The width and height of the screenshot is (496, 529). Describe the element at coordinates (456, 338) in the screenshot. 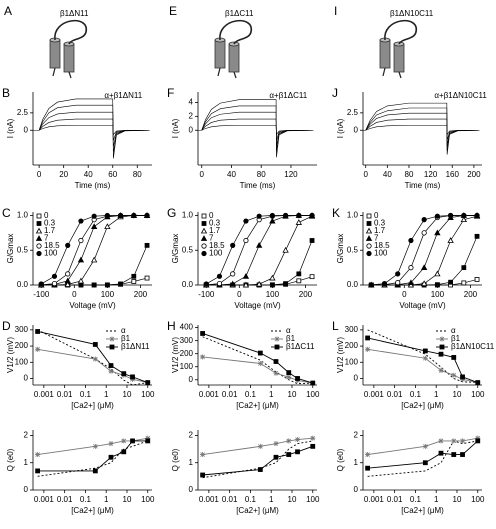

I see `legend-label: β1` at that location.